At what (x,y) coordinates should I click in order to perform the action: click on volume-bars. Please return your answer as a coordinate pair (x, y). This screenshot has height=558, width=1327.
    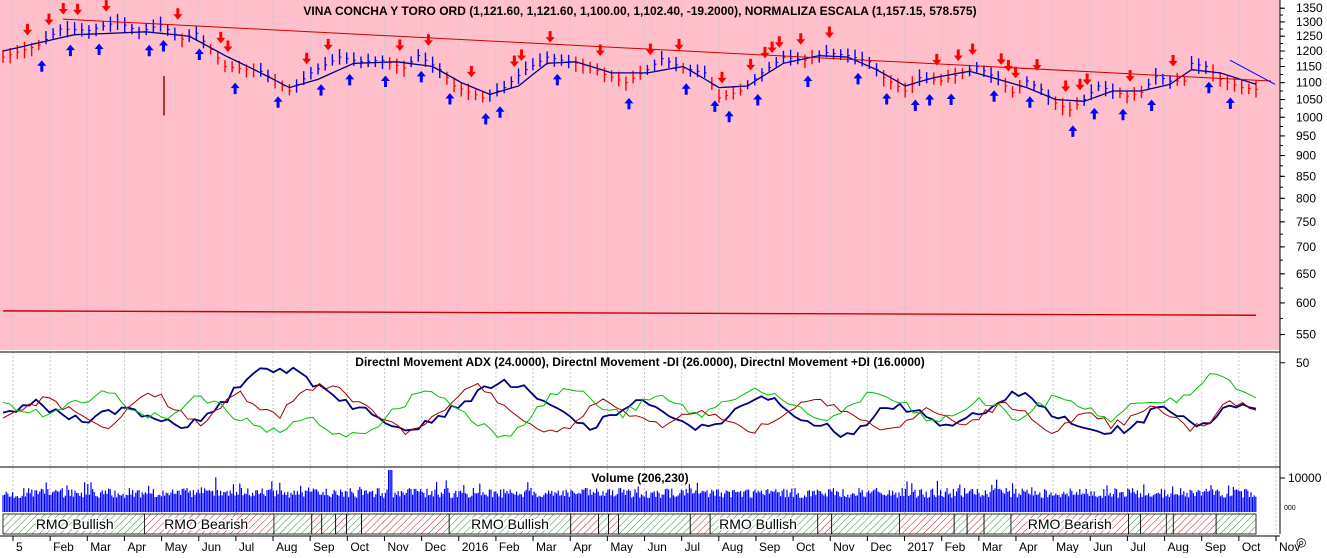
    Looking at the image, I should click on (629, 491).